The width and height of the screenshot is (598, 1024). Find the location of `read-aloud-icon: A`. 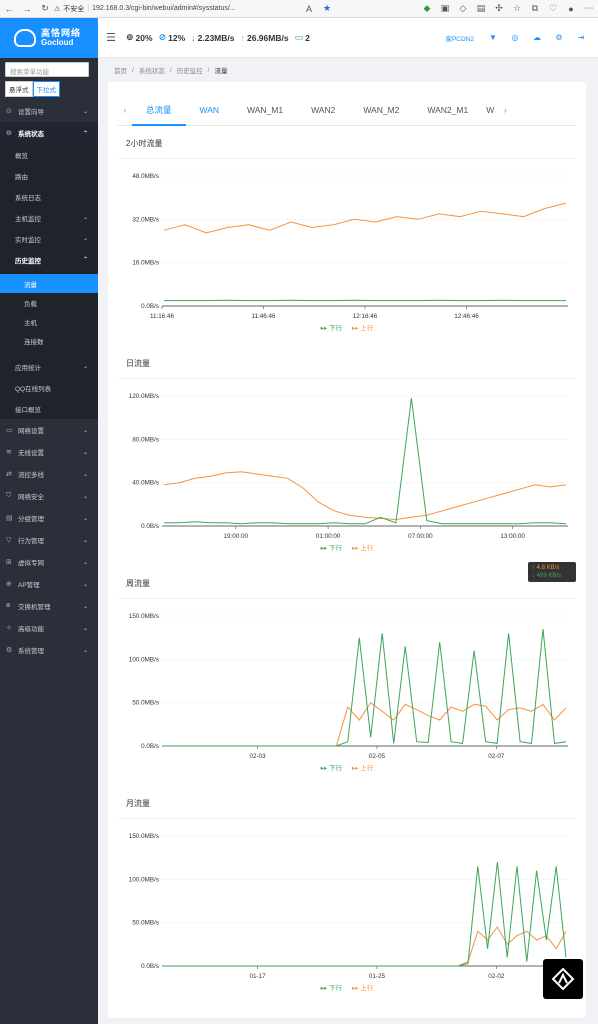

read-aloud-icon: A is located at coordinates (308, 8).